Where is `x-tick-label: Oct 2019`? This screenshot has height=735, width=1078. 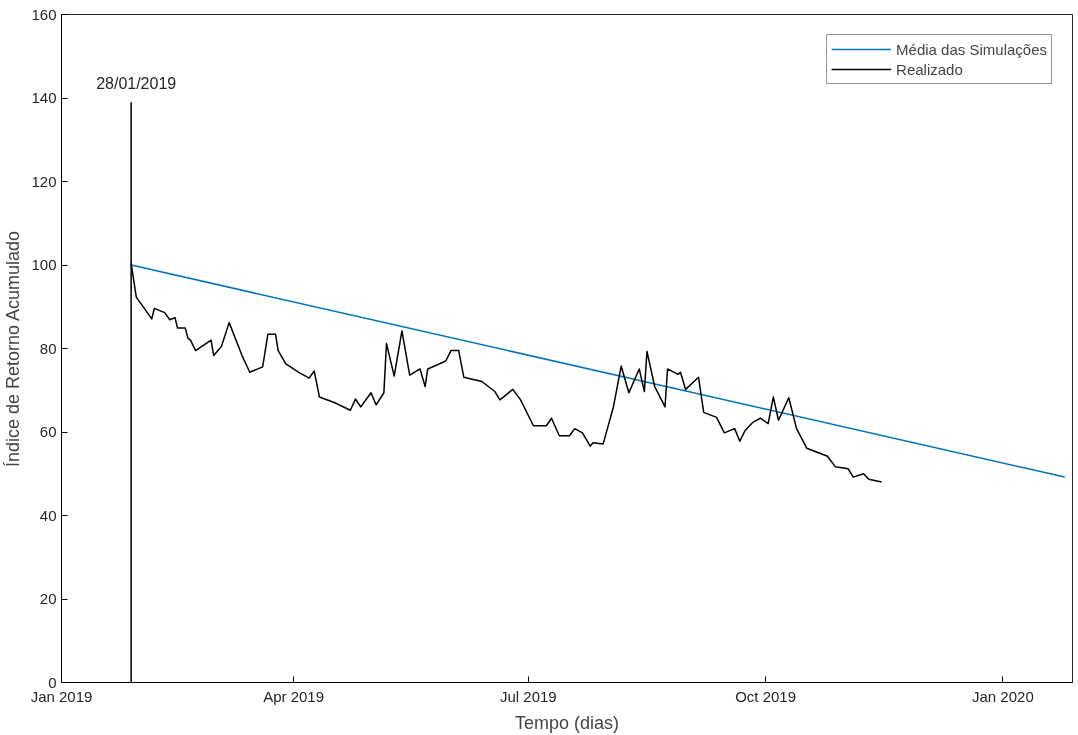
x-tick-label: Oct 2019 is located at coordinates (766, 696).